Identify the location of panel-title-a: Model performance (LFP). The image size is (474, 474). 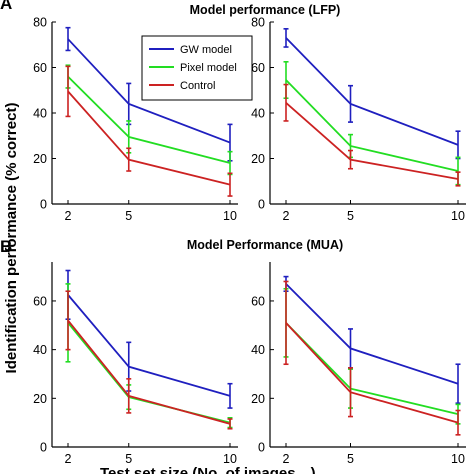
(265, 10).